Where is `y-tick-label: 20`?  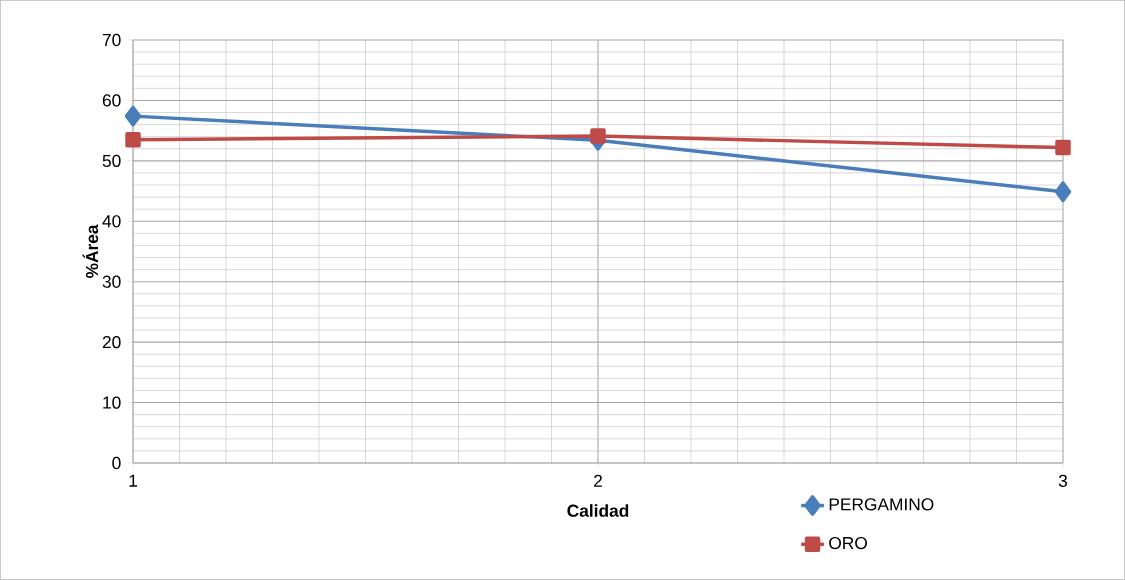
y-tick-label: 20 is located at coordinates (111, 342).